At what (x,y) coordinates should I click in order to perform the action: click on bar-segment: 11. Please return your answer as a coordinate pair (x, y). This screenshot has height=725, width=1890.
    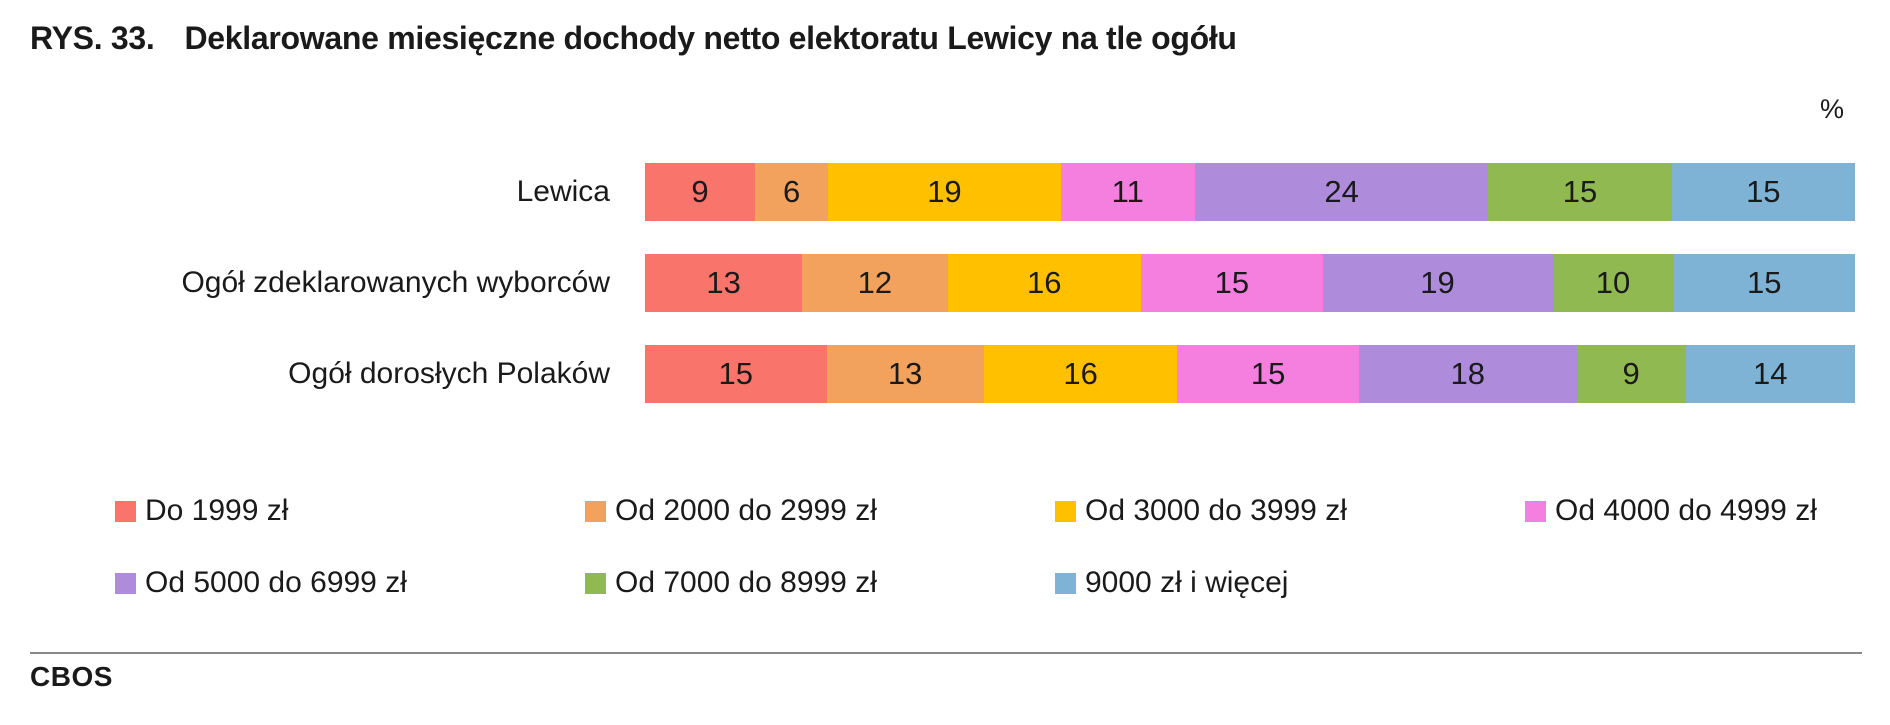
    Looking at the image, I should click on (1127, 192).